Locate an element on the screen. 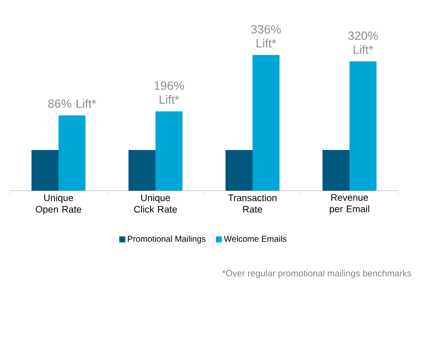  text: *Over regular promotional mailings benchmarks is located at coordinates (317, 274).